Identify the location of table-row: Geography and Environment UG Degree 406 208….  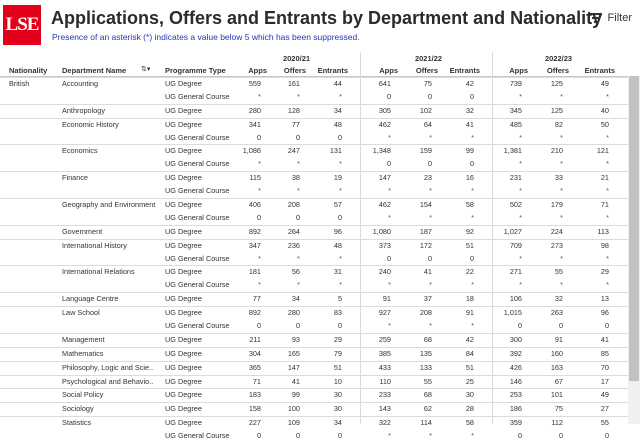
(316, 205).